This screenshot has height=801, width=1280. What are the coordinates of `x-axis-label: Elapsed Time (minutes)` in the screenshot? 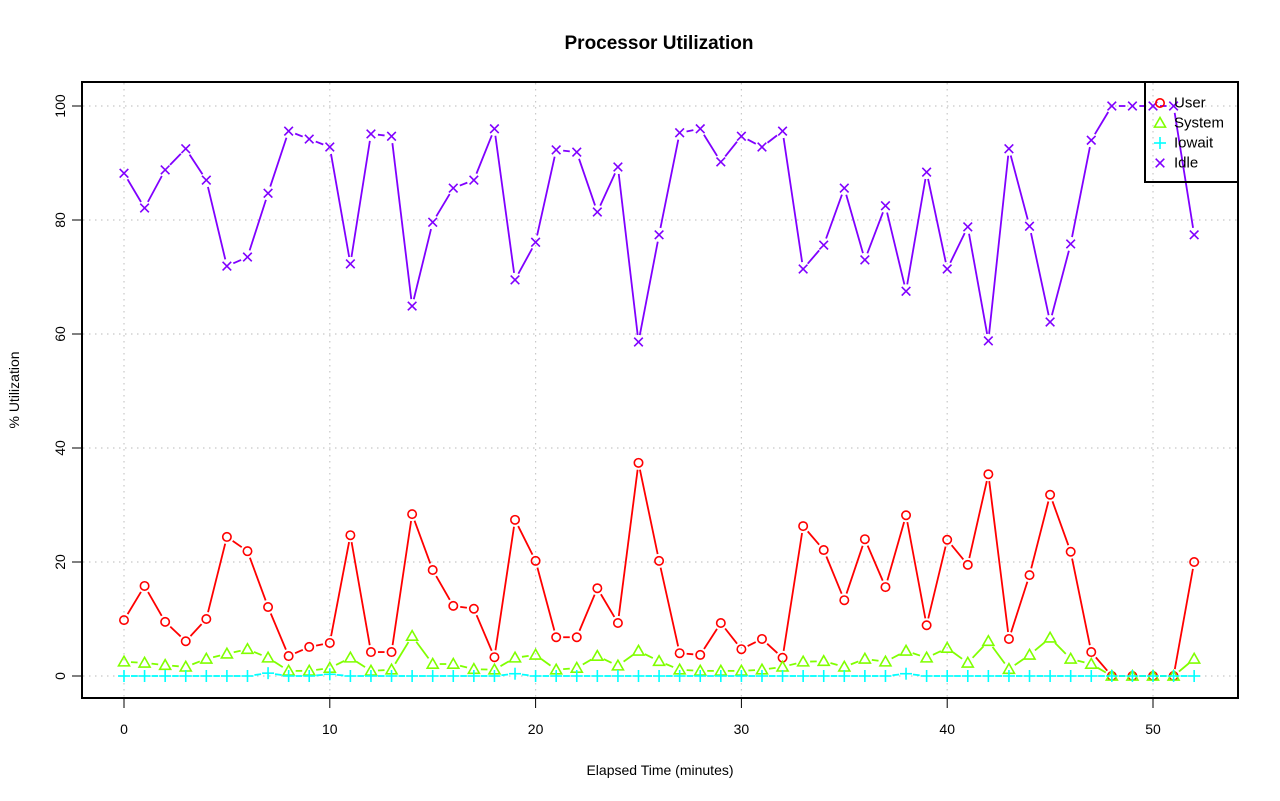 It's located at (659, 770).